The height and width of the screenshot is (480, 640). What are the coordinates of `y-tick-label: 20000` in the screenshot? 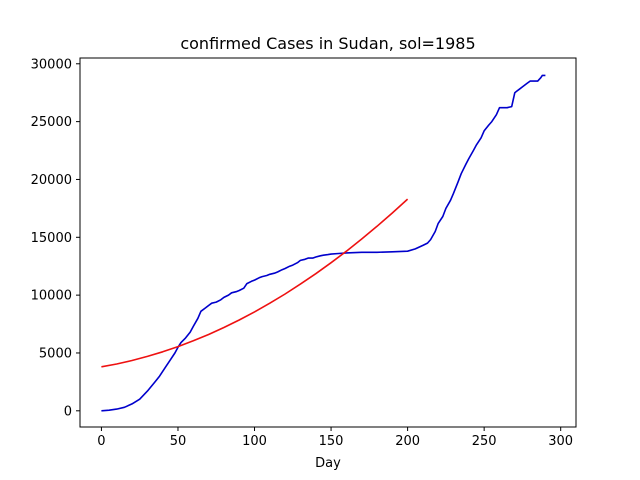 It's located at (51, 180).